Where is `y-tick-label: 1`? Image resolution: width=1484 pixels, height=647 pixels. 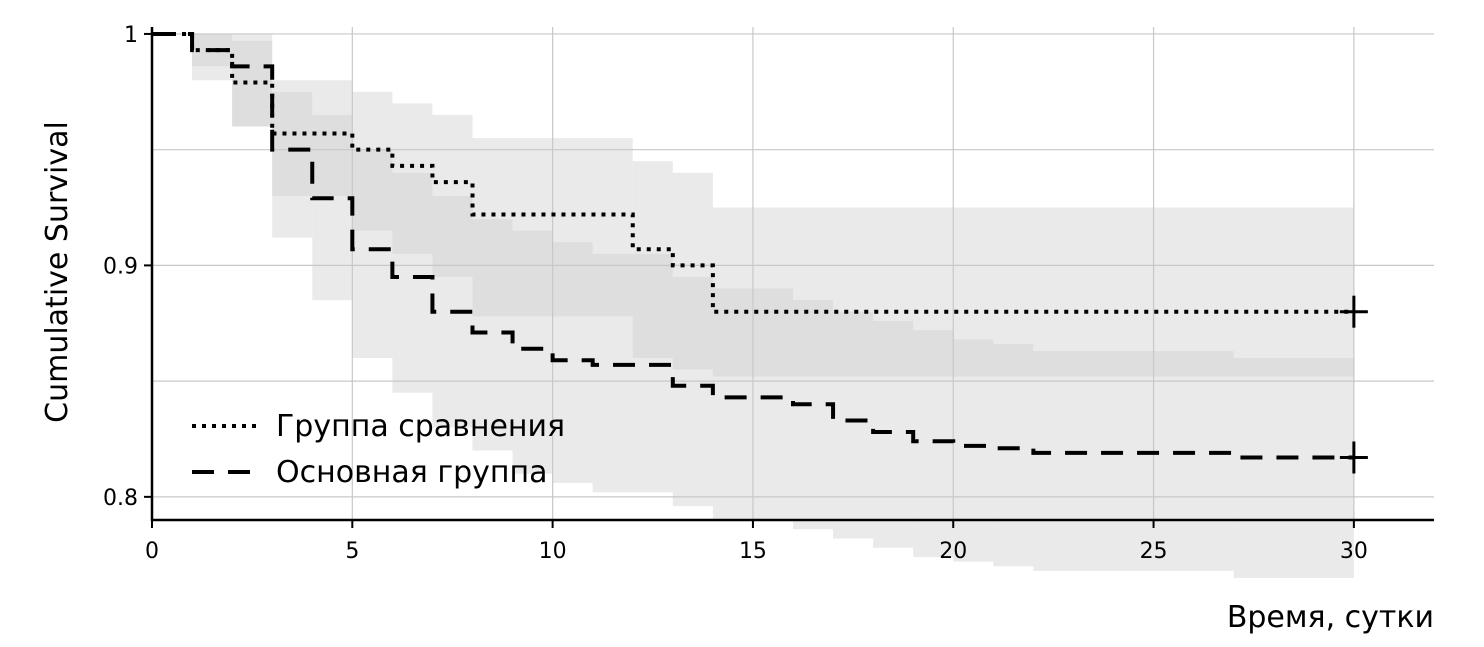
y-tick-label: 1 is located at coordinates (131, 35).